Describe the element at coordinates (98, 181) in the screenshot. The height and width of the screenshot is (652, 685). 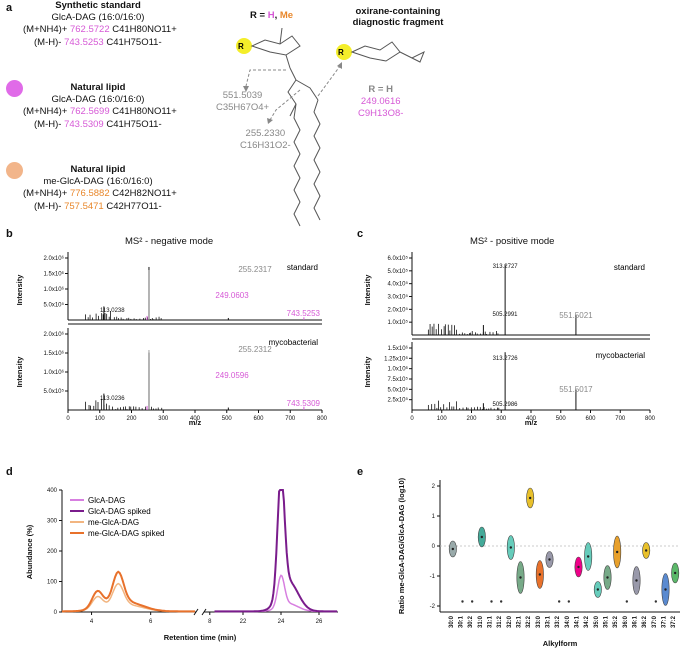
I see `natural2-name: me-GlcA-DAG (16:0/16:0)` at that location.